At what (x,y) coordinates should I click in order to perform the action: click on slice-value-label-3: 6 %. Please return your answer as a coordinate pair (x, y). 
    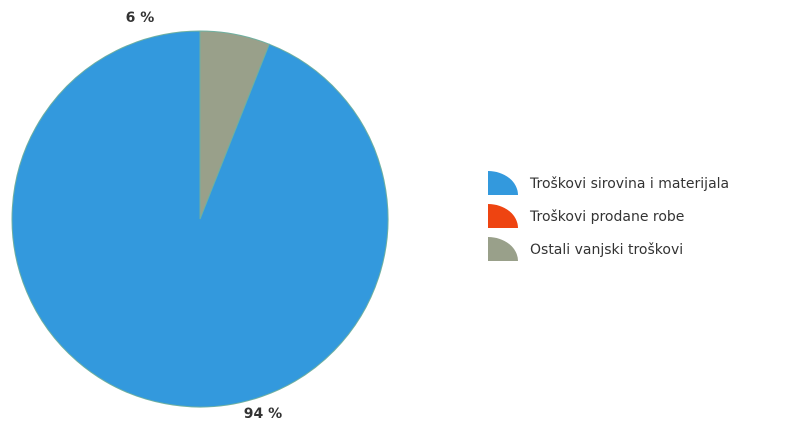
    Looking at the image, I should click on (140, 18).